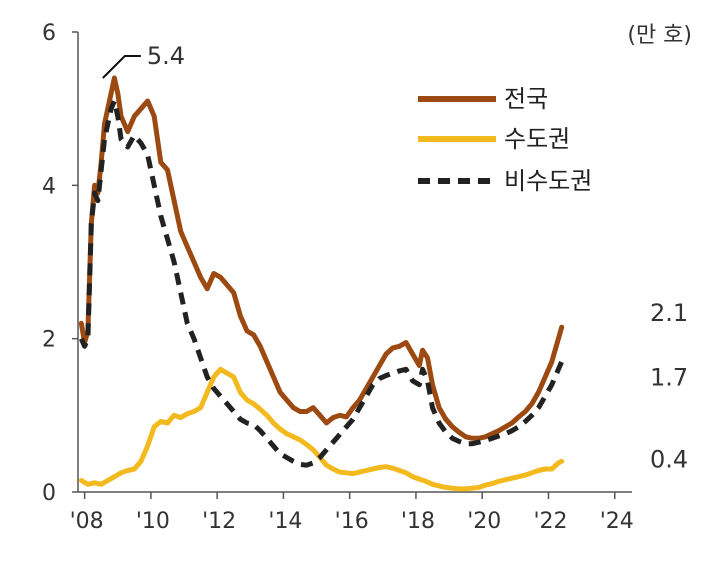  I want to click on peak-label: 5.4, so click(166, 56).